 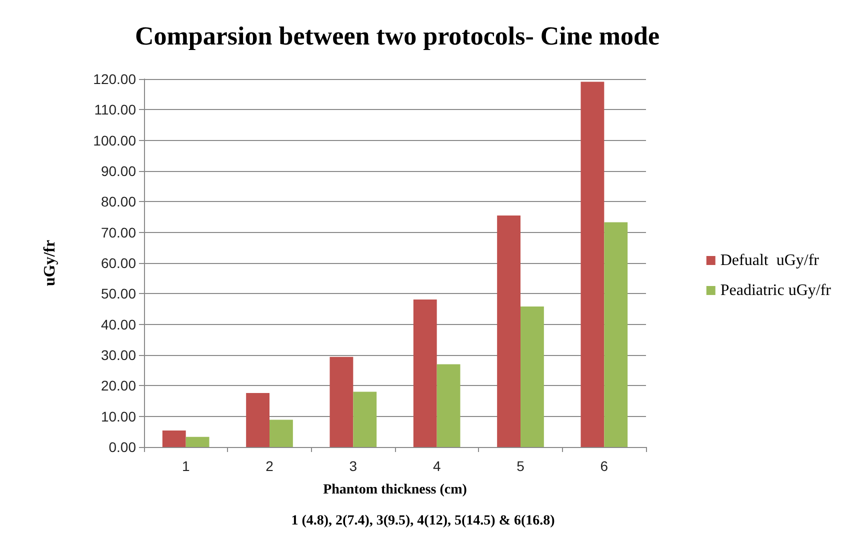 What do you see at coordinates (186, 466) in the screenshot?
I see `x-tick-label: 1` at bounding box center [186, 466].